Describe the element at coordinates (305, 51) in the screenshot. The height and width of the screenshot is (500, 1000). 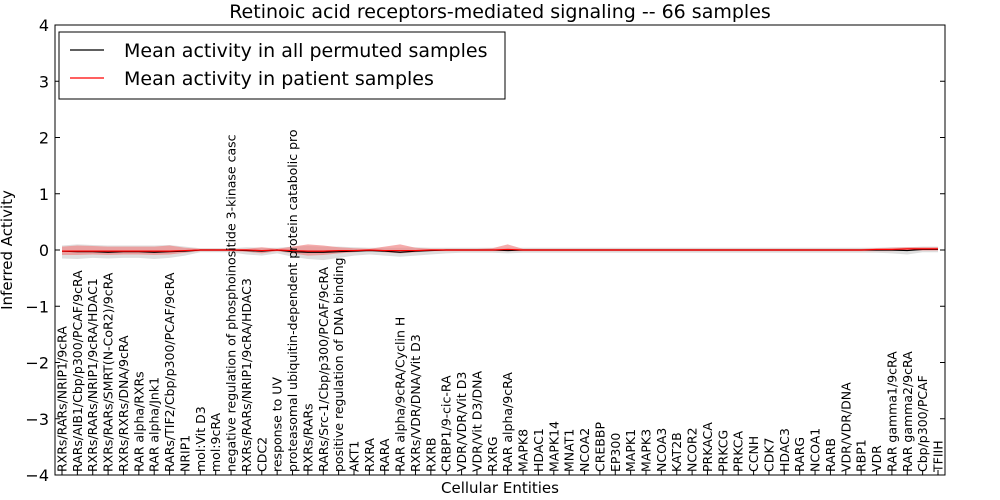
I see `legend-label-permuted: Mean activity in all permuted samples` at that location.